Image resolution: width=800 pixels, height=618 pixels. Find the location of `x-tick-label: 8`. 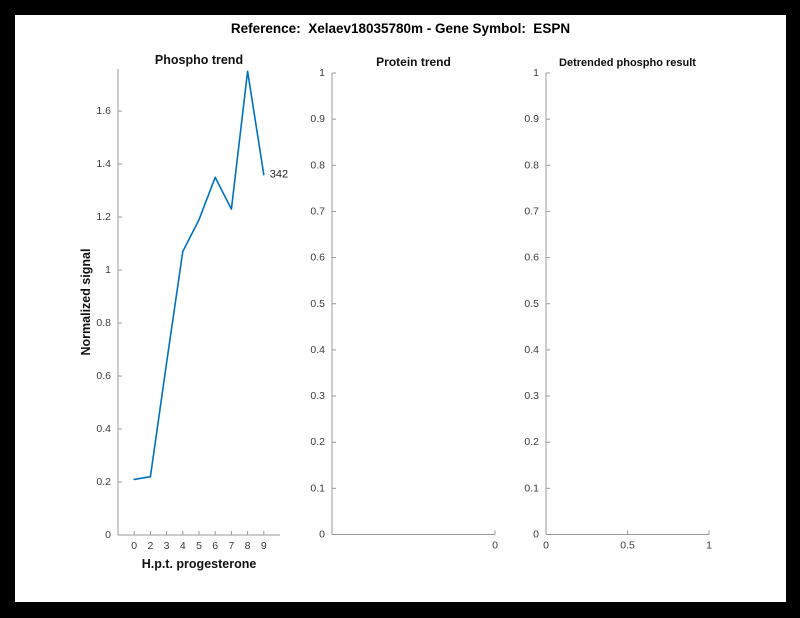

x-tick-label: 8 is located at coordinates (248, 546).